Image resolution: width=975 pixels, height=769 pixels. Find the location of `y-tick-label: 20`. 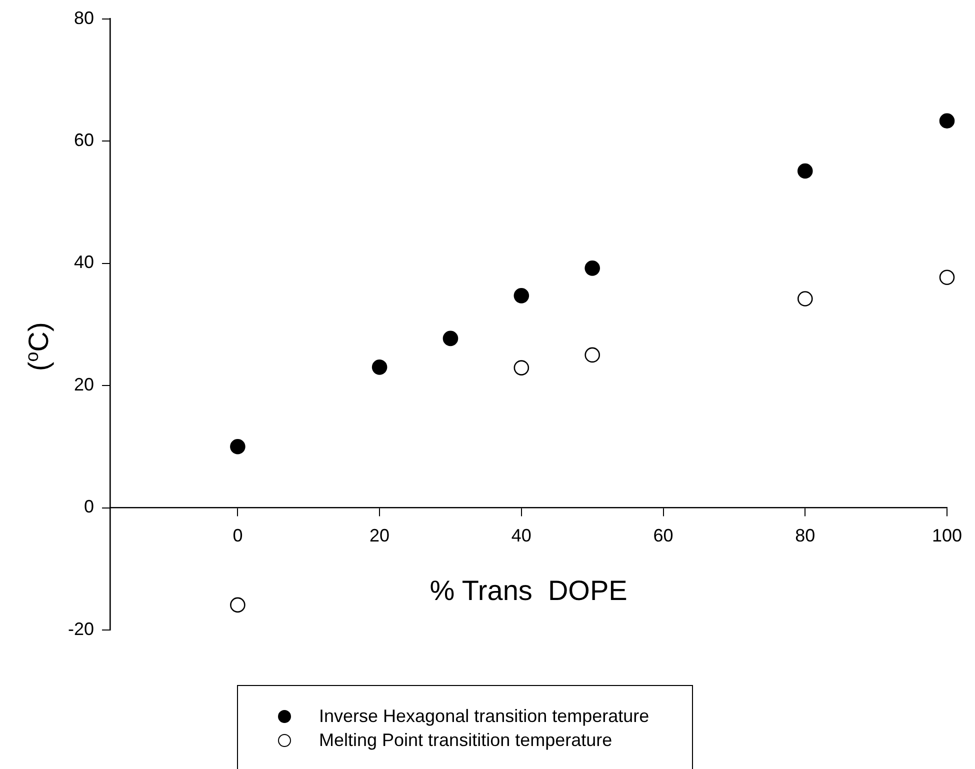

y-tick-label: 20 is located at coordinates (84, 384).